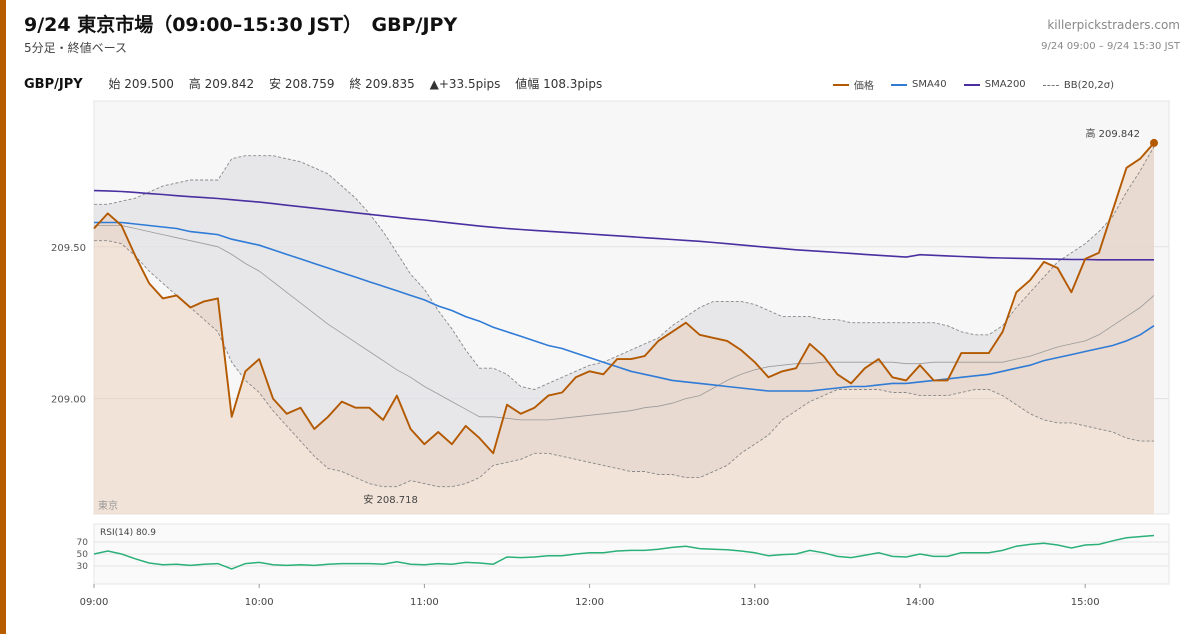 Image resolution: width=1200 pixels, height=634 pixels. I want to click on stat-open: 始 209.500, so click(141, 84).